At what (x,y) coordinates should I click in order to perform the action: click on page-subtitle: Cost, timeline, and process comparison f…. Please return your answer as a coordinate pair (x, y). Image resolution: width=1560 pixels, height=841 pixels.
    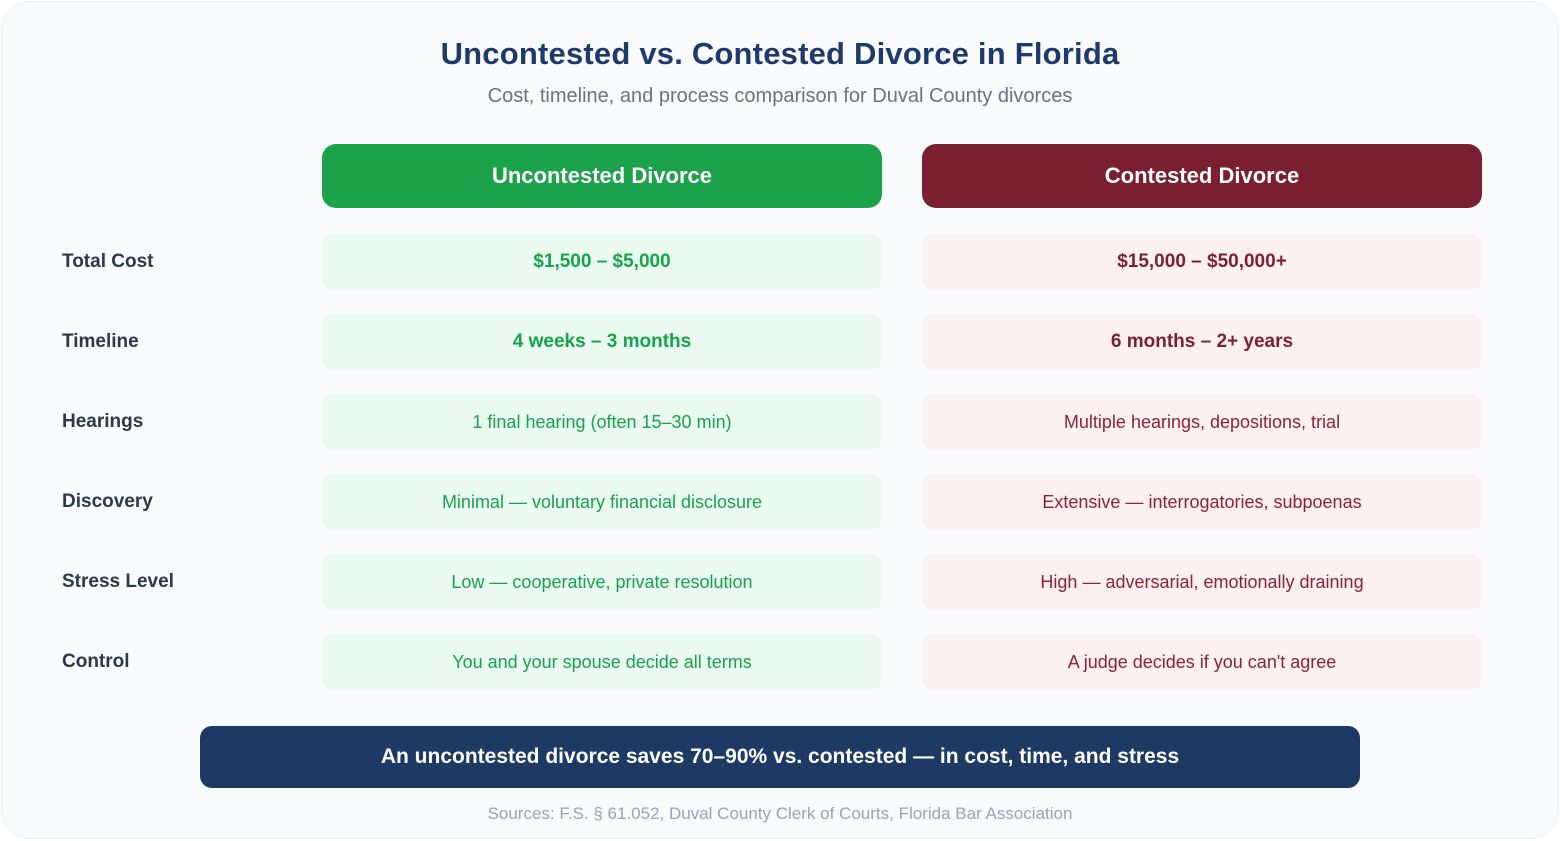
    Looking at the image, I should click on (780, 96).